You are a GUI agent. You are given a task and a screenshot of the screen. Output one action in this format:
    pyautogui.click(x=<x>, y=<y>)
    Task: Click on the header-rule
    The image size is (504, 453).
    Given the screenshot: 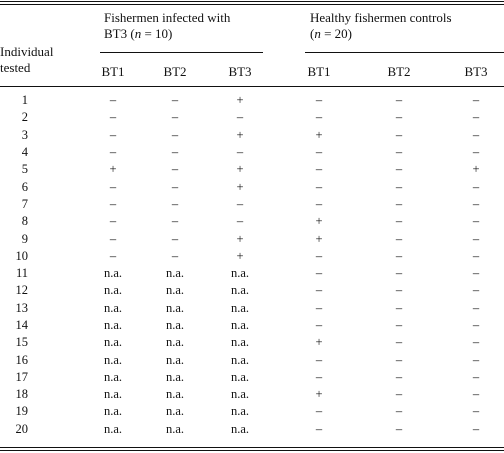 What is the action you would take?
    pyautogui.click(x=252, y=86)
    